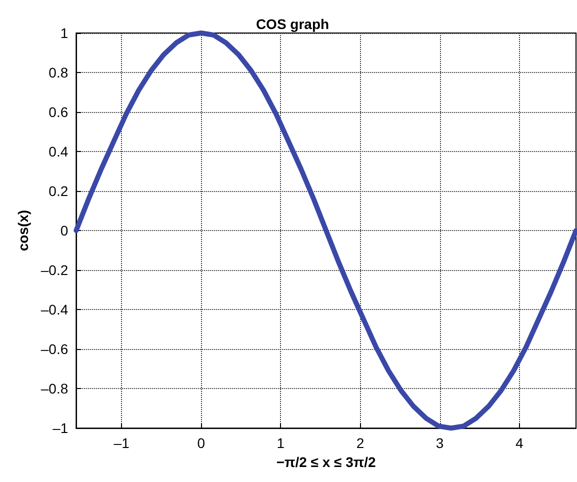  Describe the element at coordinates (519, 443) in the screenshot. I see `x-tick-label: 4` at that location.